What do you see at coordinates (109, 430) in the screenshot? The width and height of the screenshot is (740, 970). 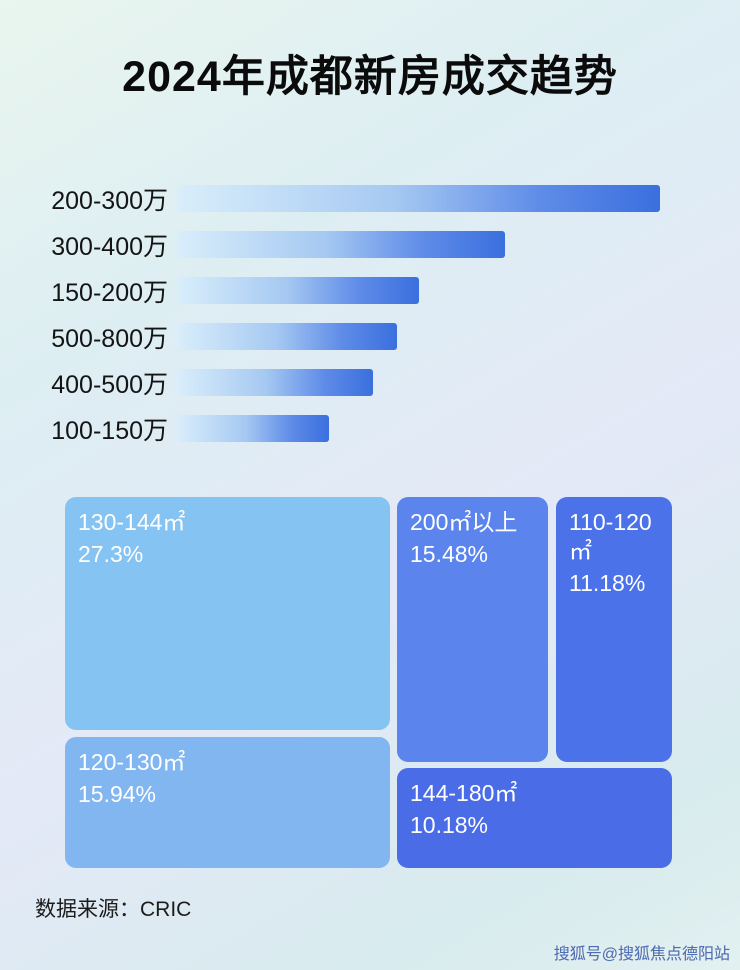 I see `bar-label-100-150: 100-150万` at bounding box center [109, 430].